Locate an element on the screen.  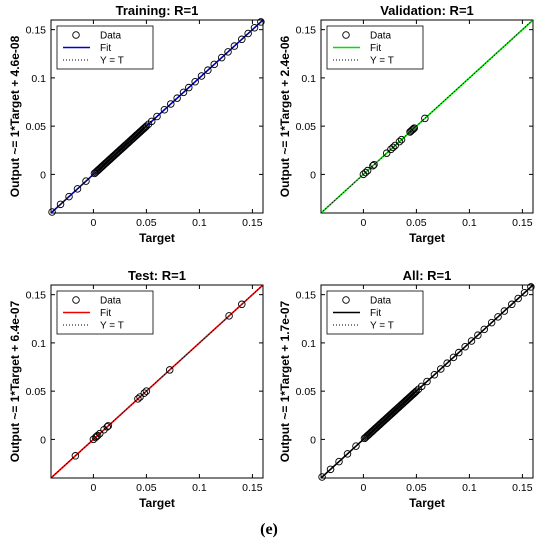
figure-label: (e) is located at coordinates (269, 529).